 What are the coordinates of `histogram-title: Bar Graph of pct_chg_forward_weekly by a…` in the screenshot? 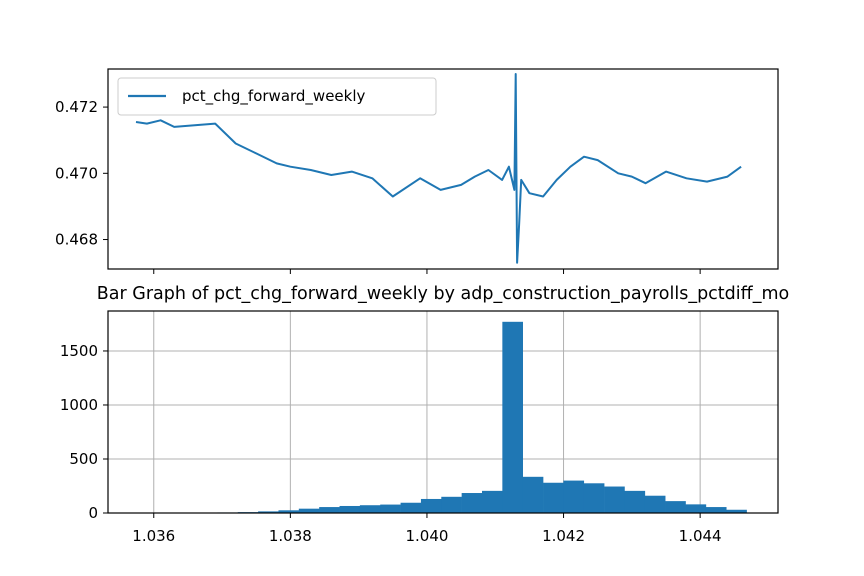 It's located at (443, 294).